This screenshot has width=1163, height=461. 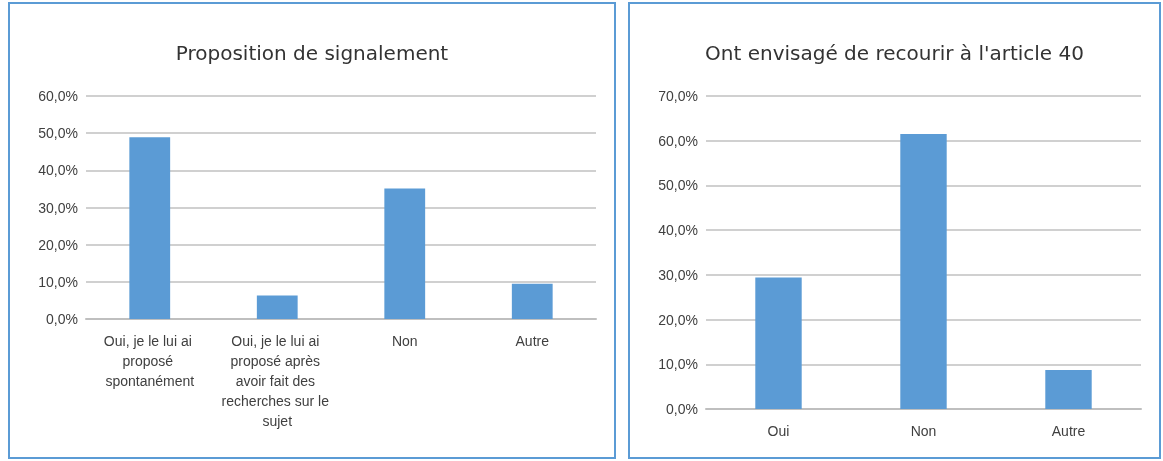 I want to click on y-tick-label: 70,0%, so click(x=678, y=96).